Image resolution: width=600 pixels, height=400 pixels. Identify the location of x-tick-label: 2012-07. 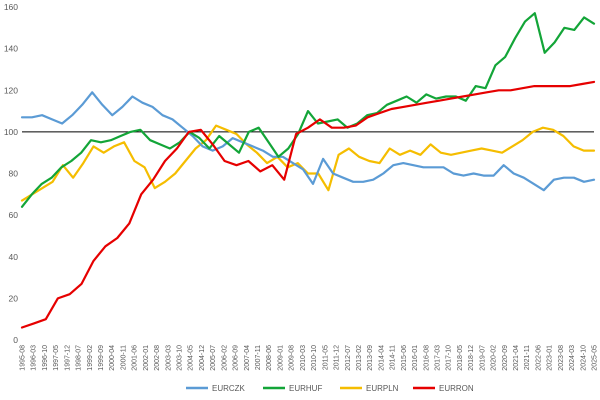
(348, 358).